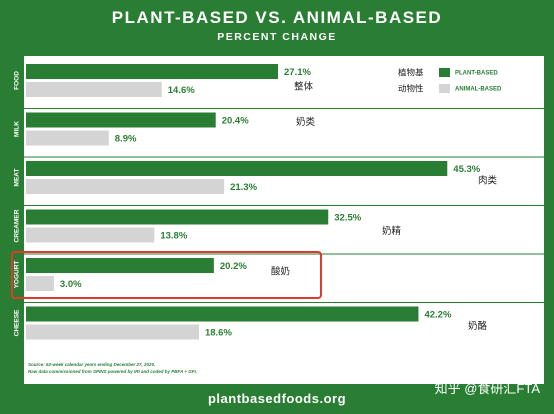  What do you see at coordinates (297, 72) in the screenshot?
I see `value-label: 27.1%` at bounding box center [297, 72].